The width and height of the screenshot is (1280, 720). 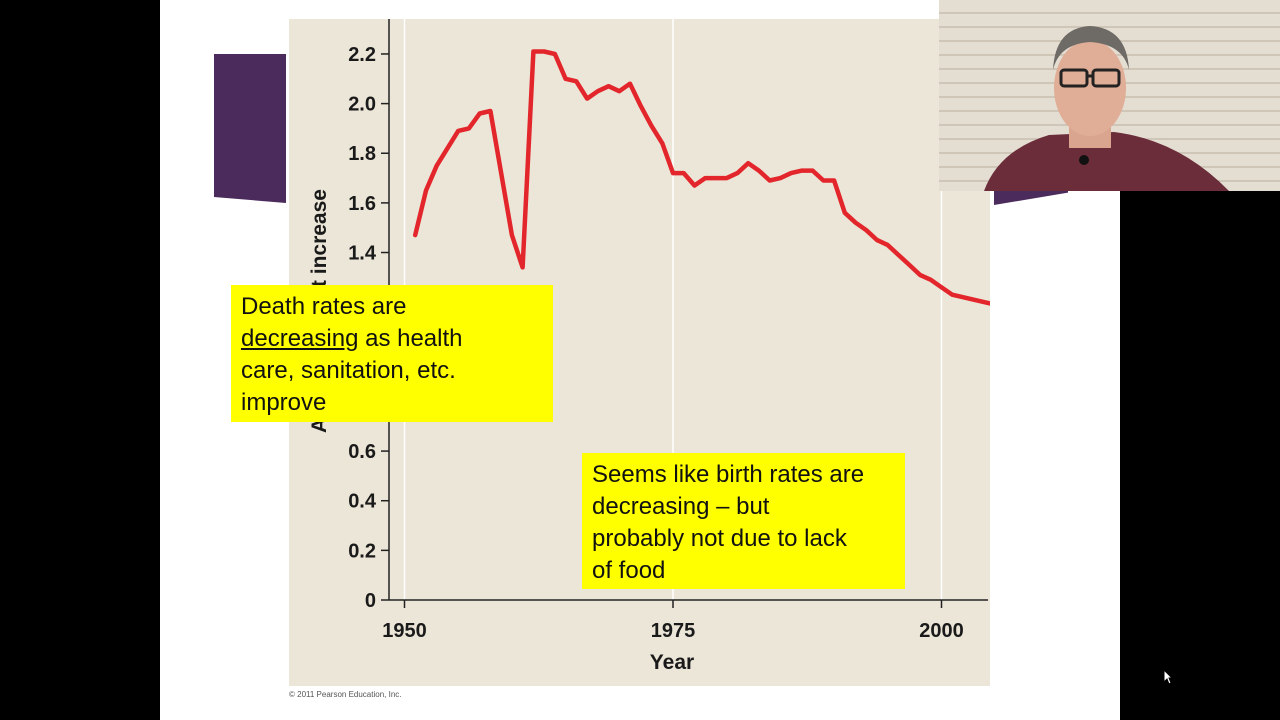 What do you see at coordinates (410, 338) in the screenshot?
I see `death-note-line-2-rest: as health` at bounding box center [410, 338].